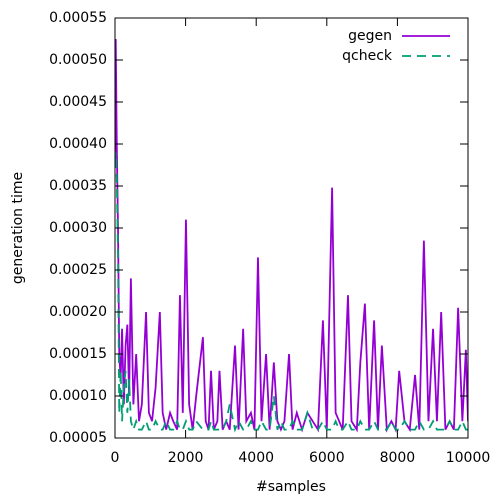 The image size is (500, 500). What do you see at coordinates (78, 186) in the screenshot?
I see `y-tick-label: 0.00035` at bounding box center [78, 186].